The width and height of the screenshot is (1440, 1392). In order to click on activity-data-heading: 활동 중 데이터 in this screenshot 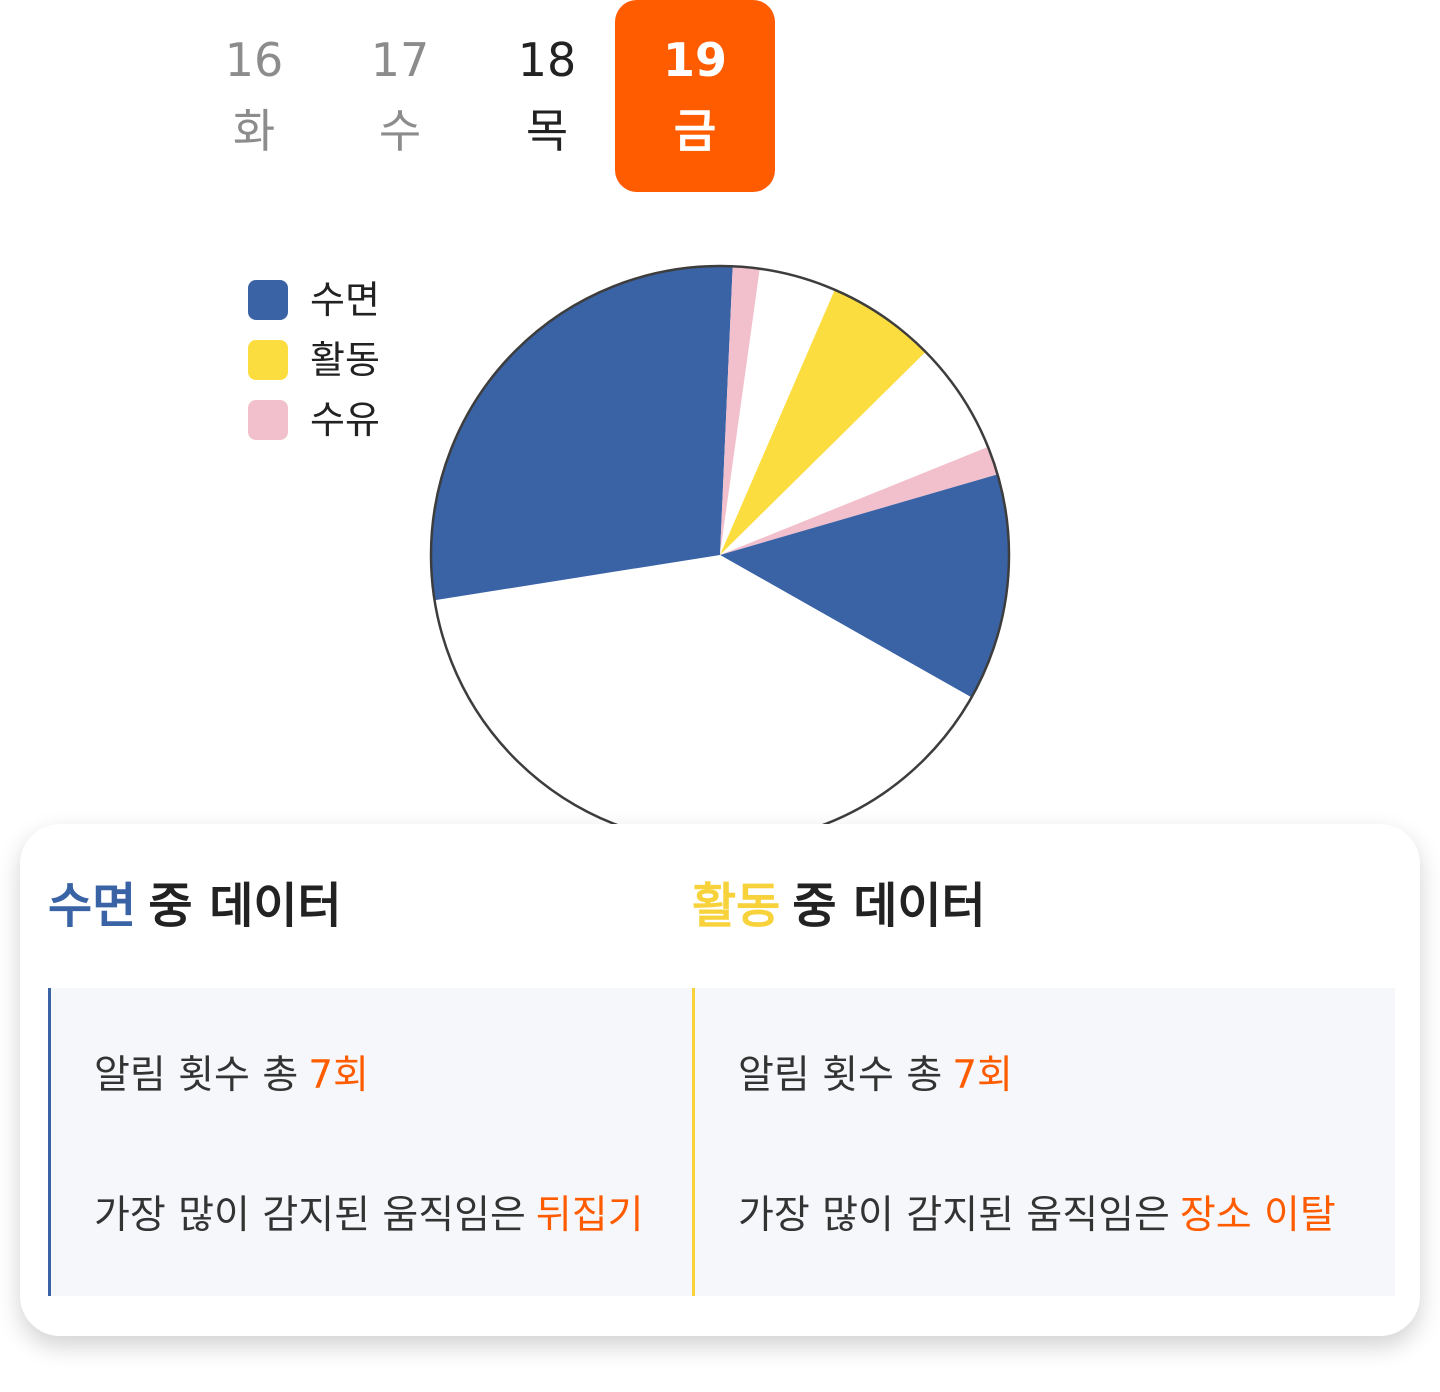, I will do `click(839, 906)`.